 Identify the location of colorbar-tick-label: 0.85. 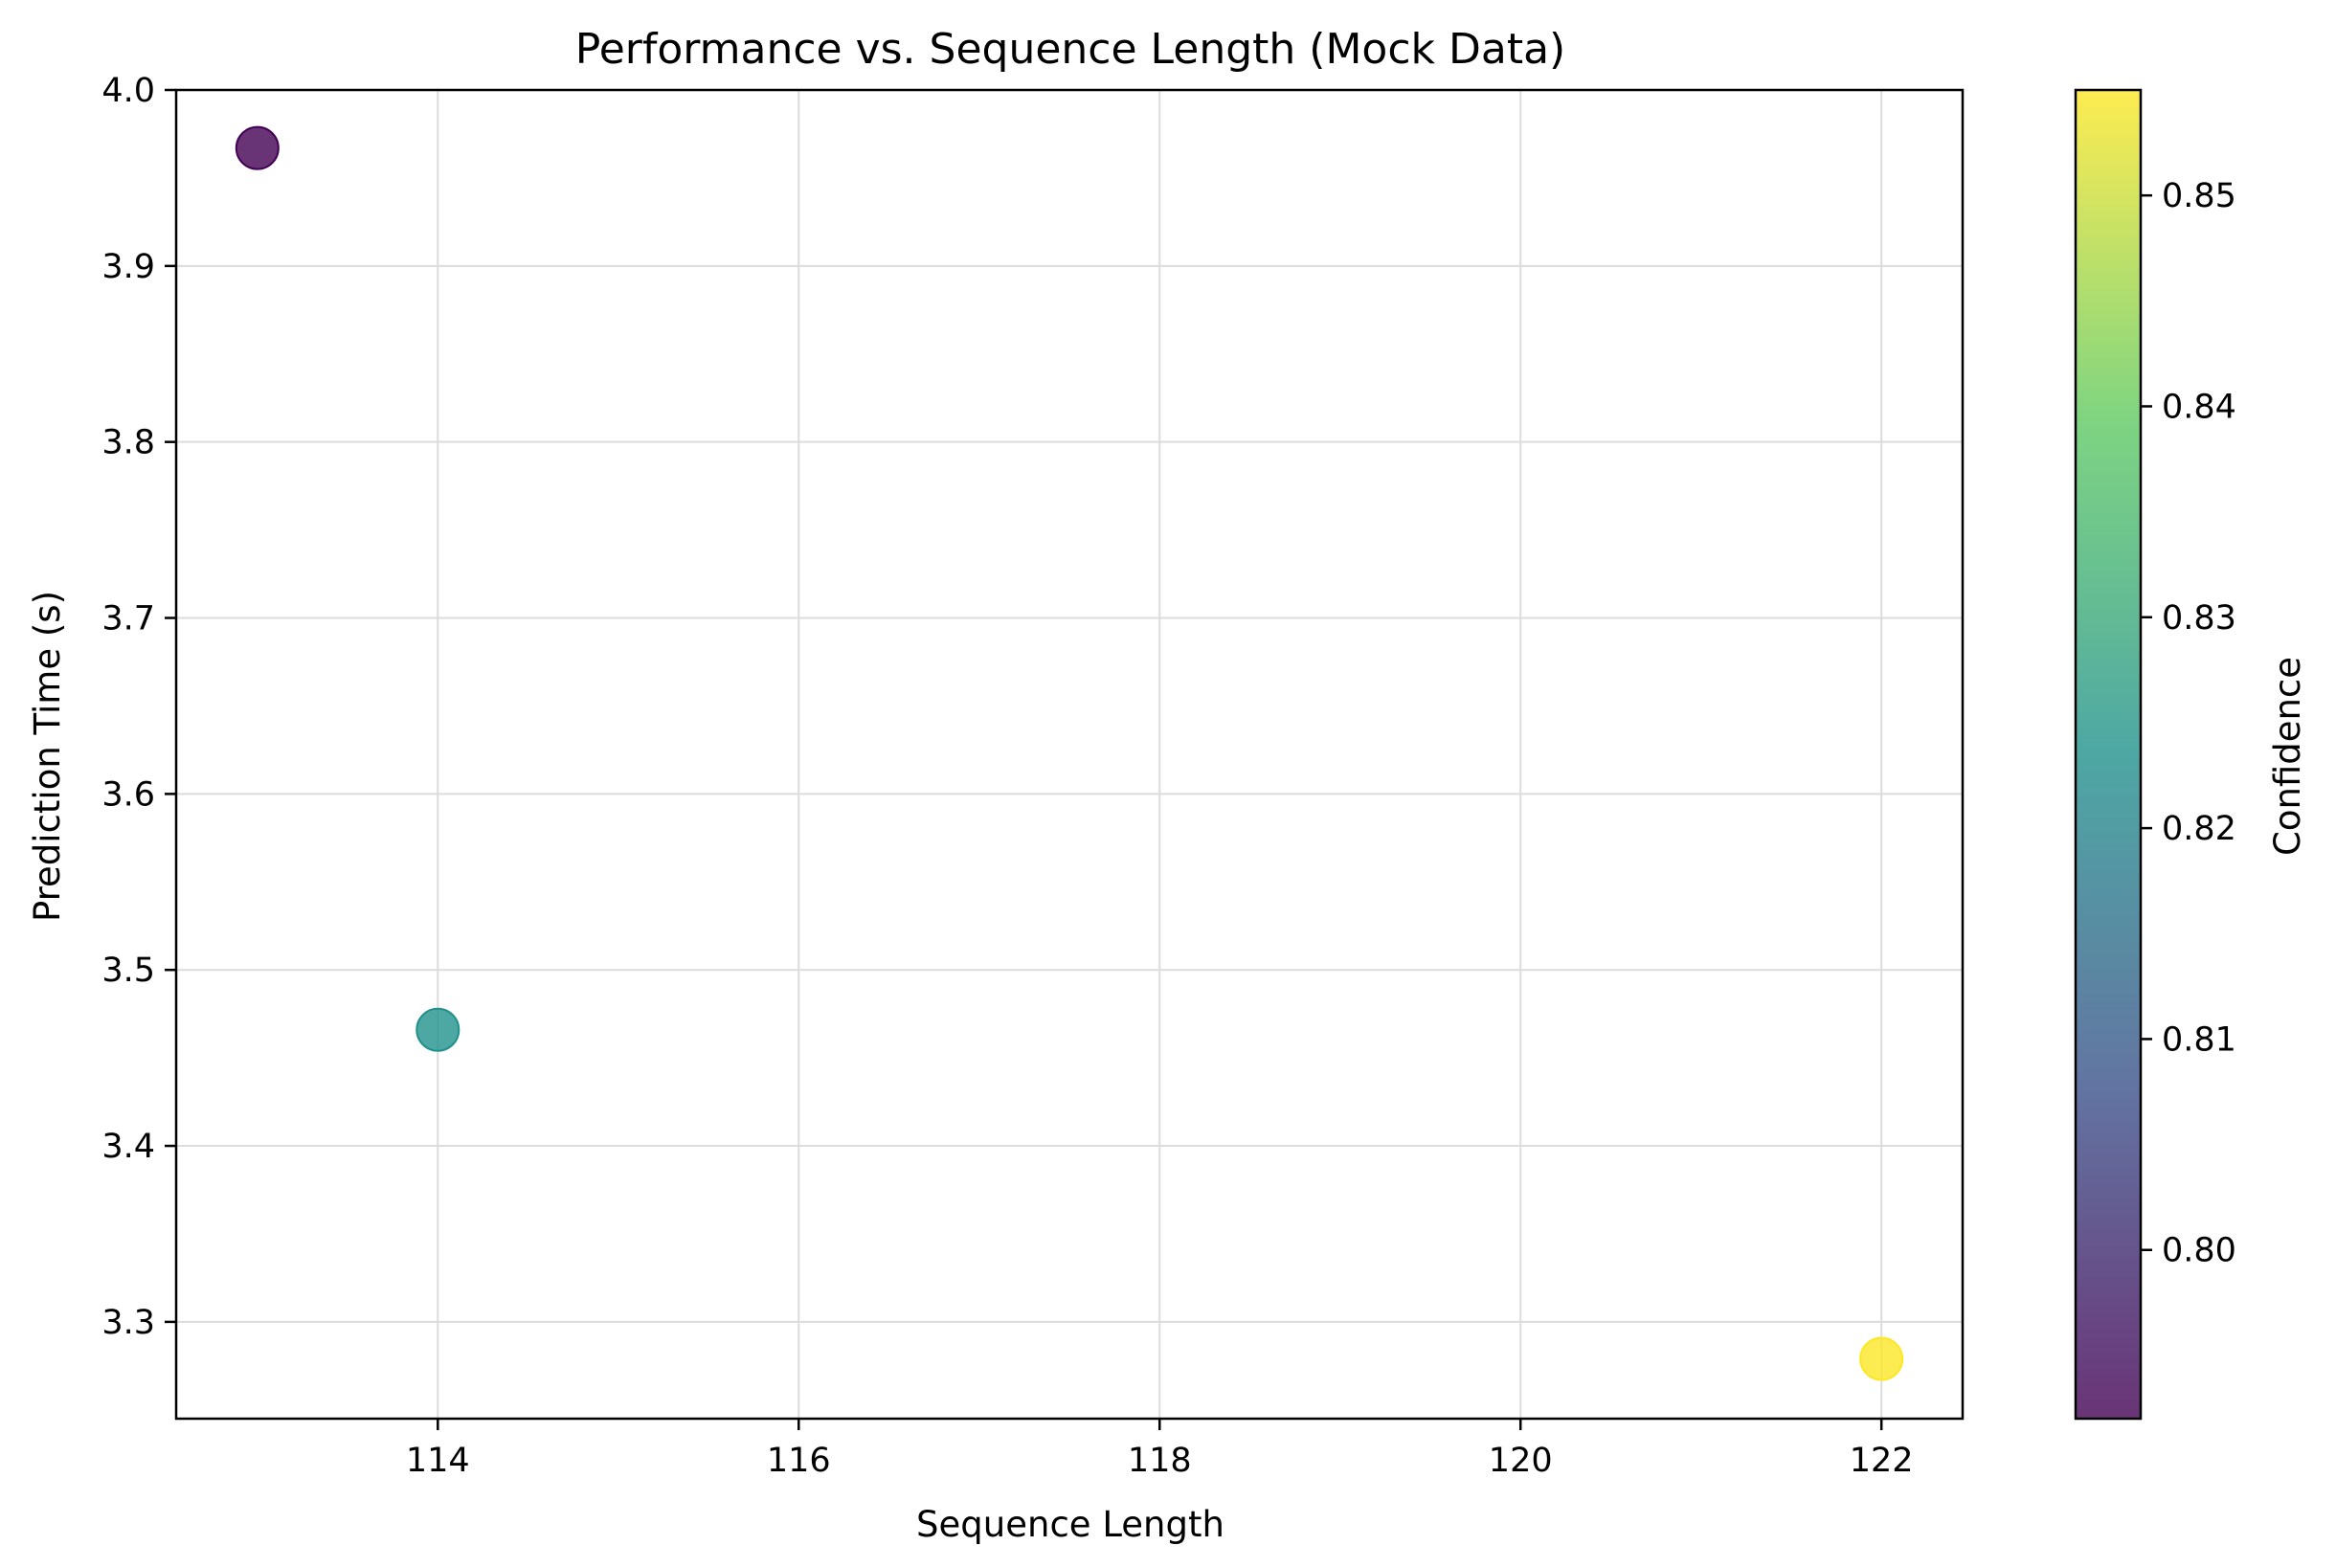
(2199, 196).